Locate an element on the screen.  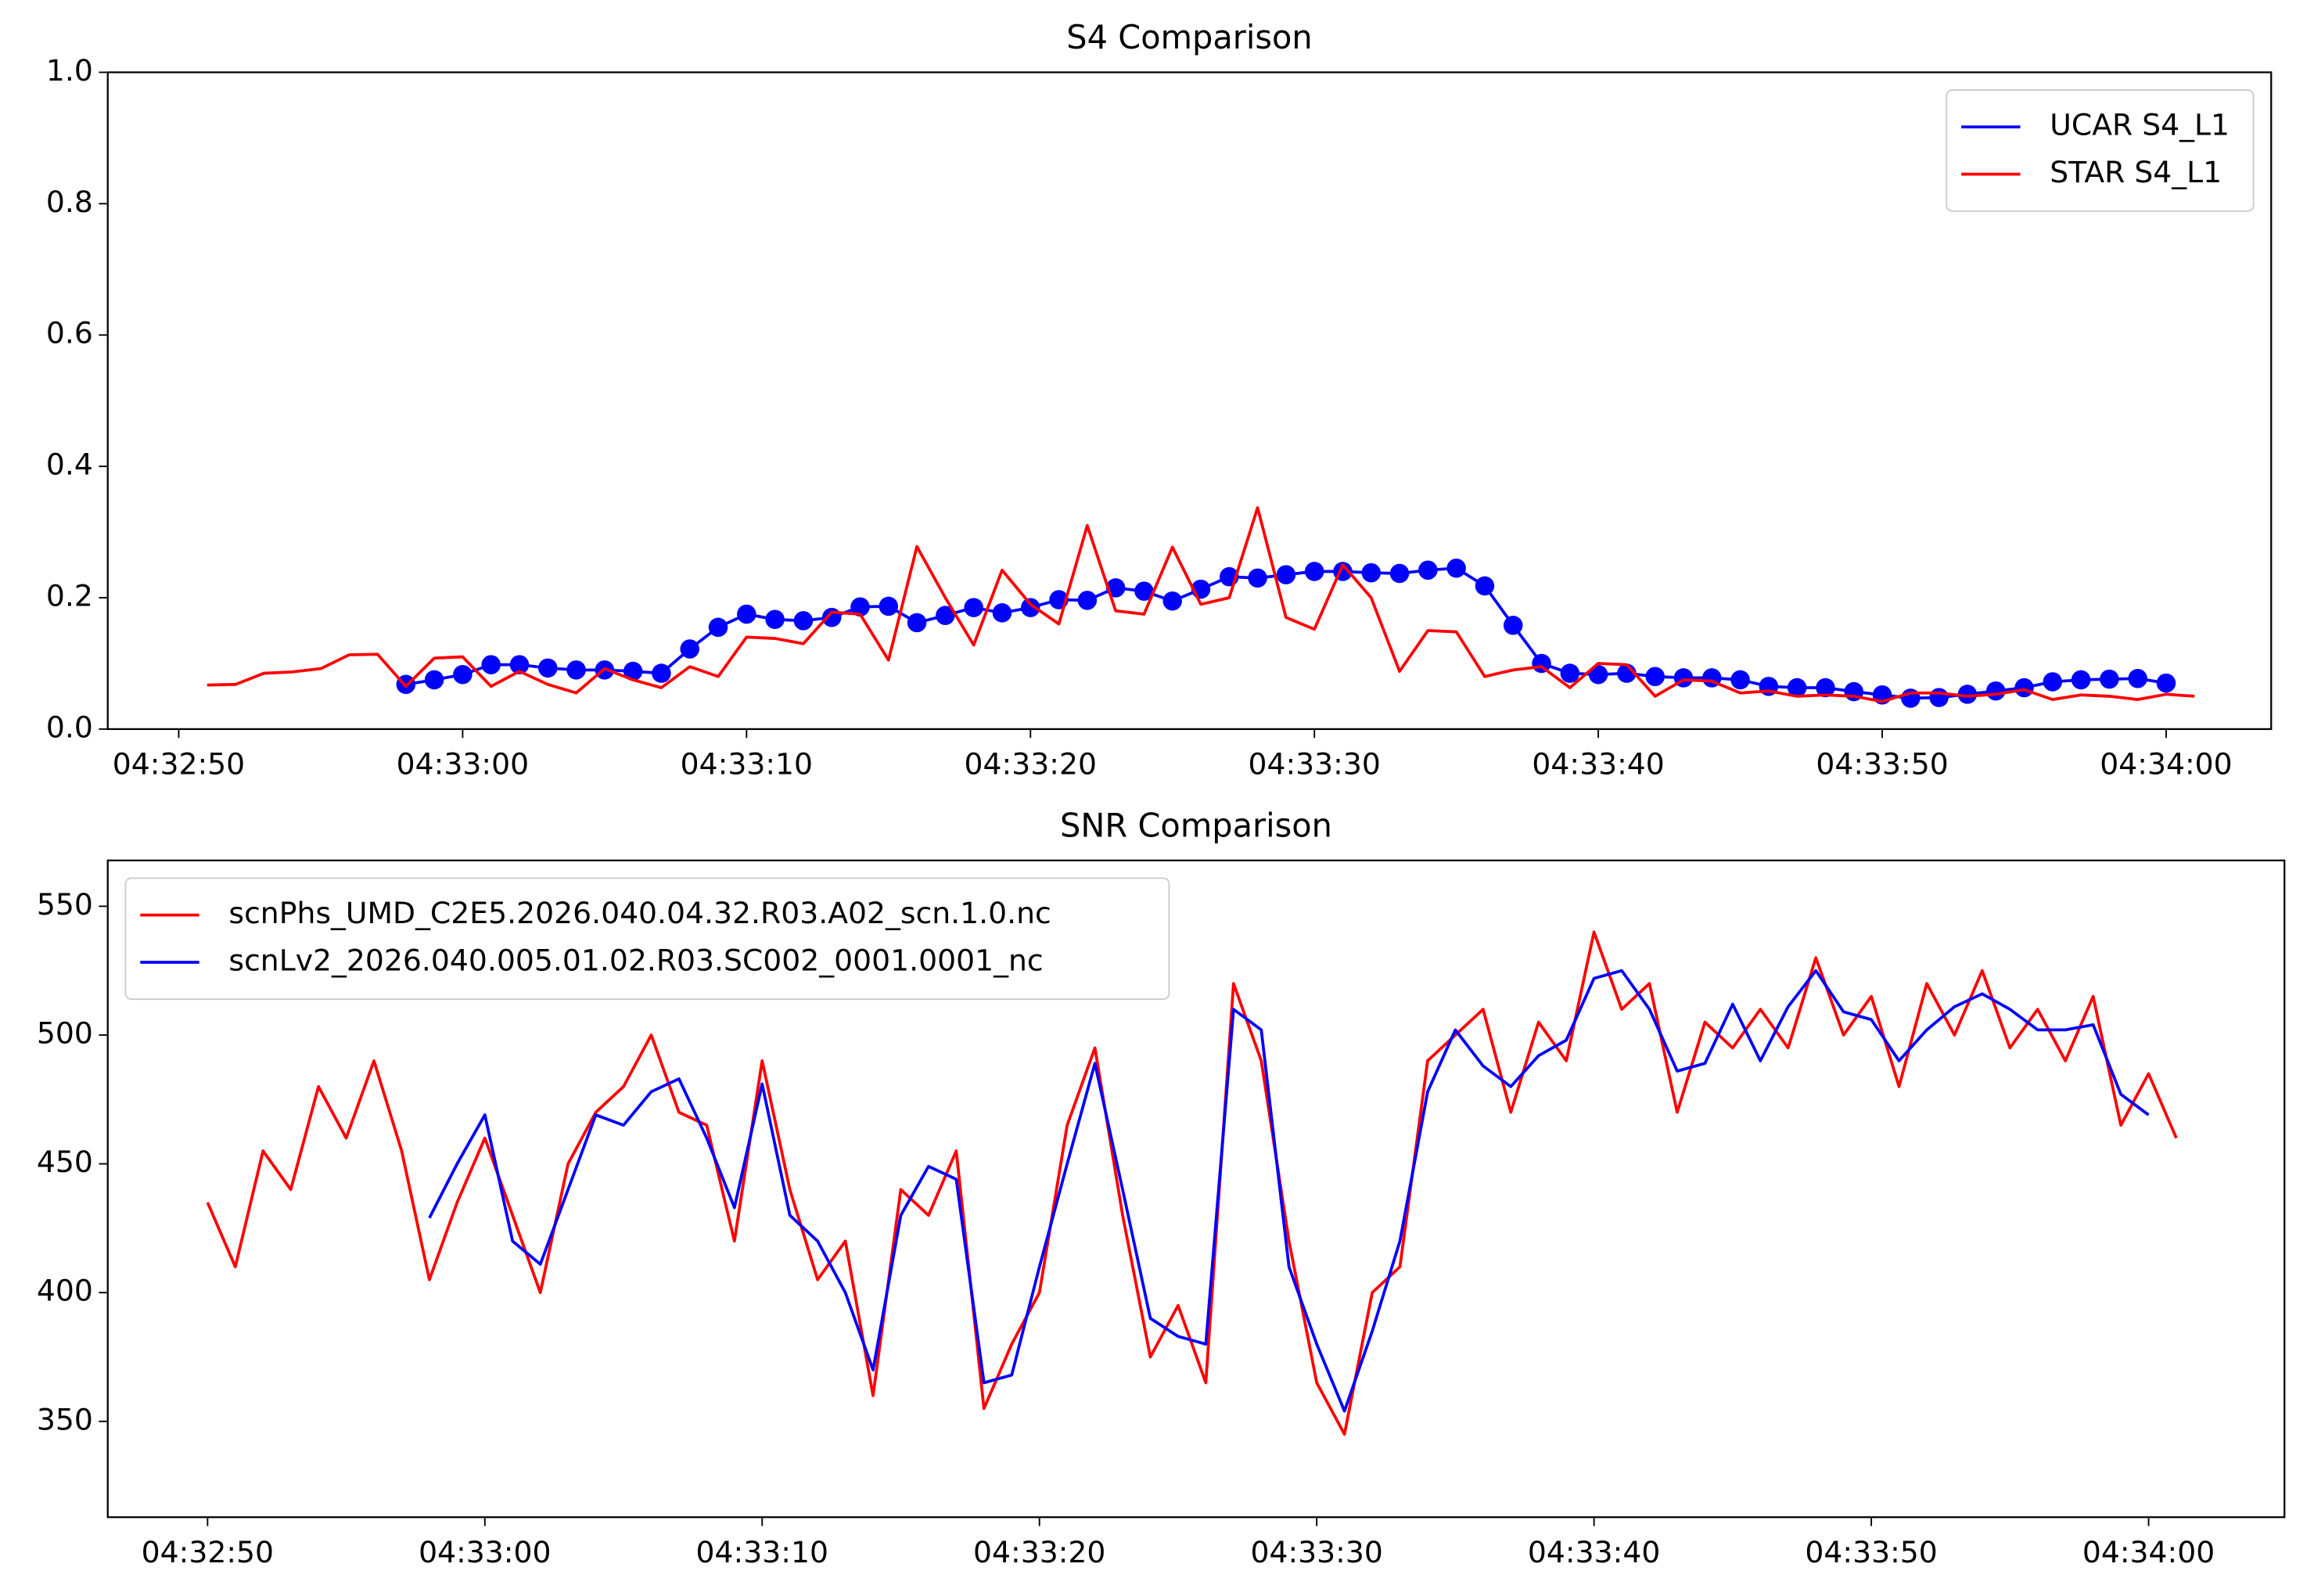
y-tick-label: 400 is located at coordinates (65, 1291).